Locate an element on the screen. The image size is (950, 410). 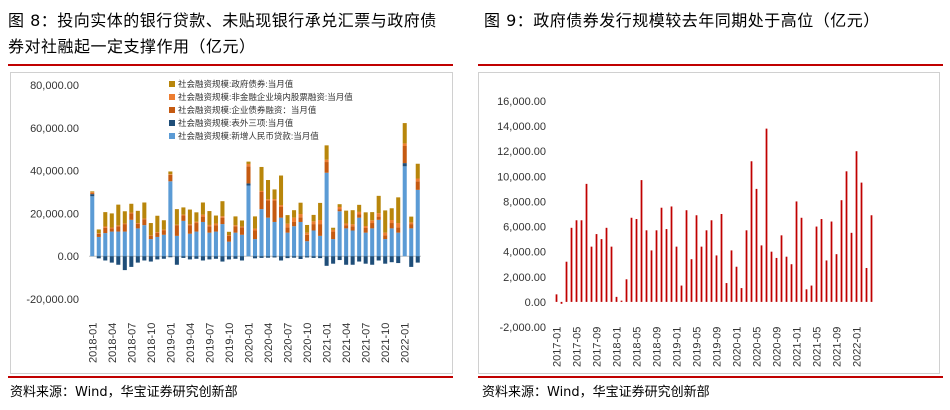
x-tick-label: 2020-07 is located at coordinates (289, 343).